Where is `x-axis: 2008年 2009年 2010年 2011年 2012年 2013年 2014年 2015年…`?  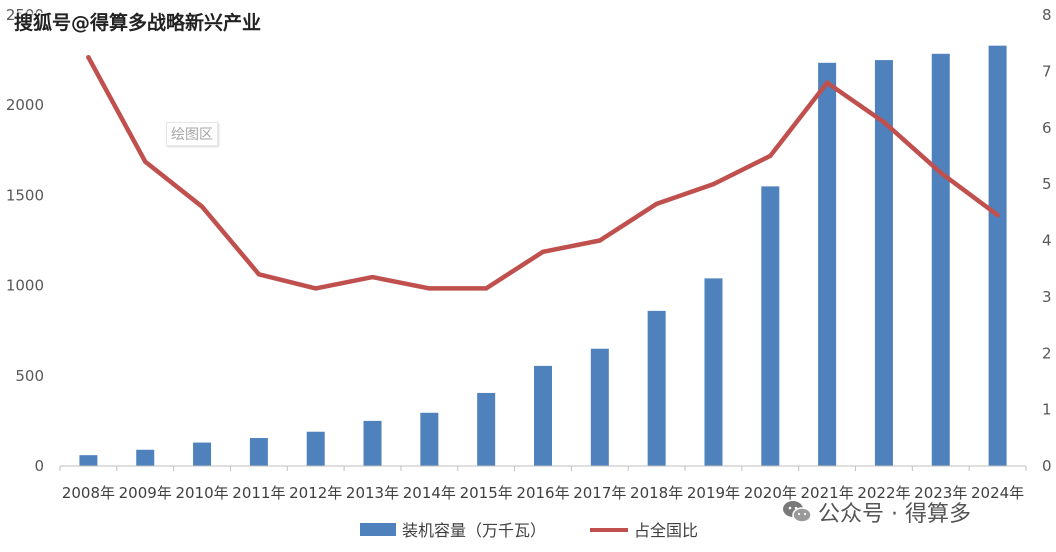 x-axis: 2008年 2009年 2010年 2011年 2012年 2013年 2014年 2015年… is located at coordinates (543, 484).